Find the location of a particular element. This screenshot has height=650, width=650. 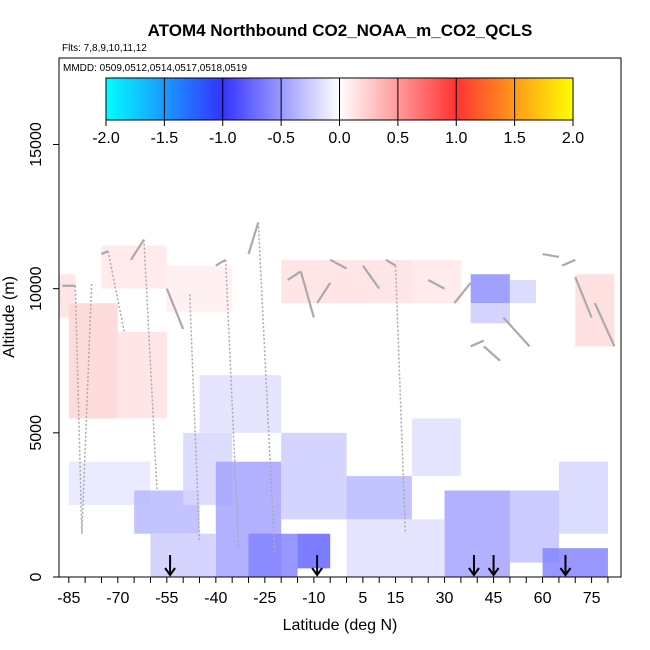

colorbar: -2.0 -1.5 -1.0 -0.5 0.0 0.5 1.0 1.5 2.0 is located at coordinates (338, 112).